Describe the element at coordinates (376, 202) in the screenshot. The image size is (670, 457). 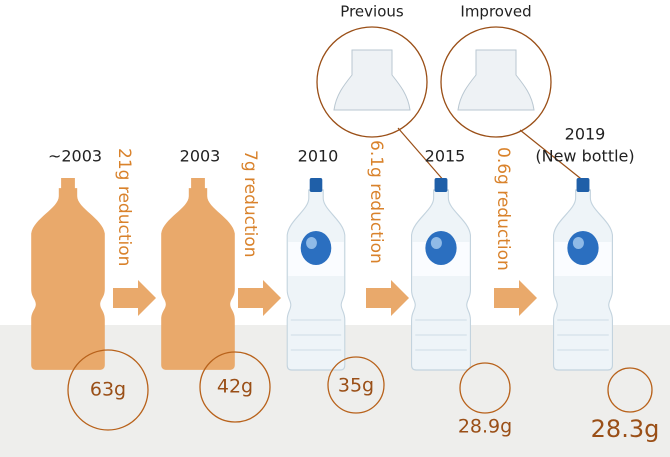
I see `reduction-label: 6.1g reduction` at that location.